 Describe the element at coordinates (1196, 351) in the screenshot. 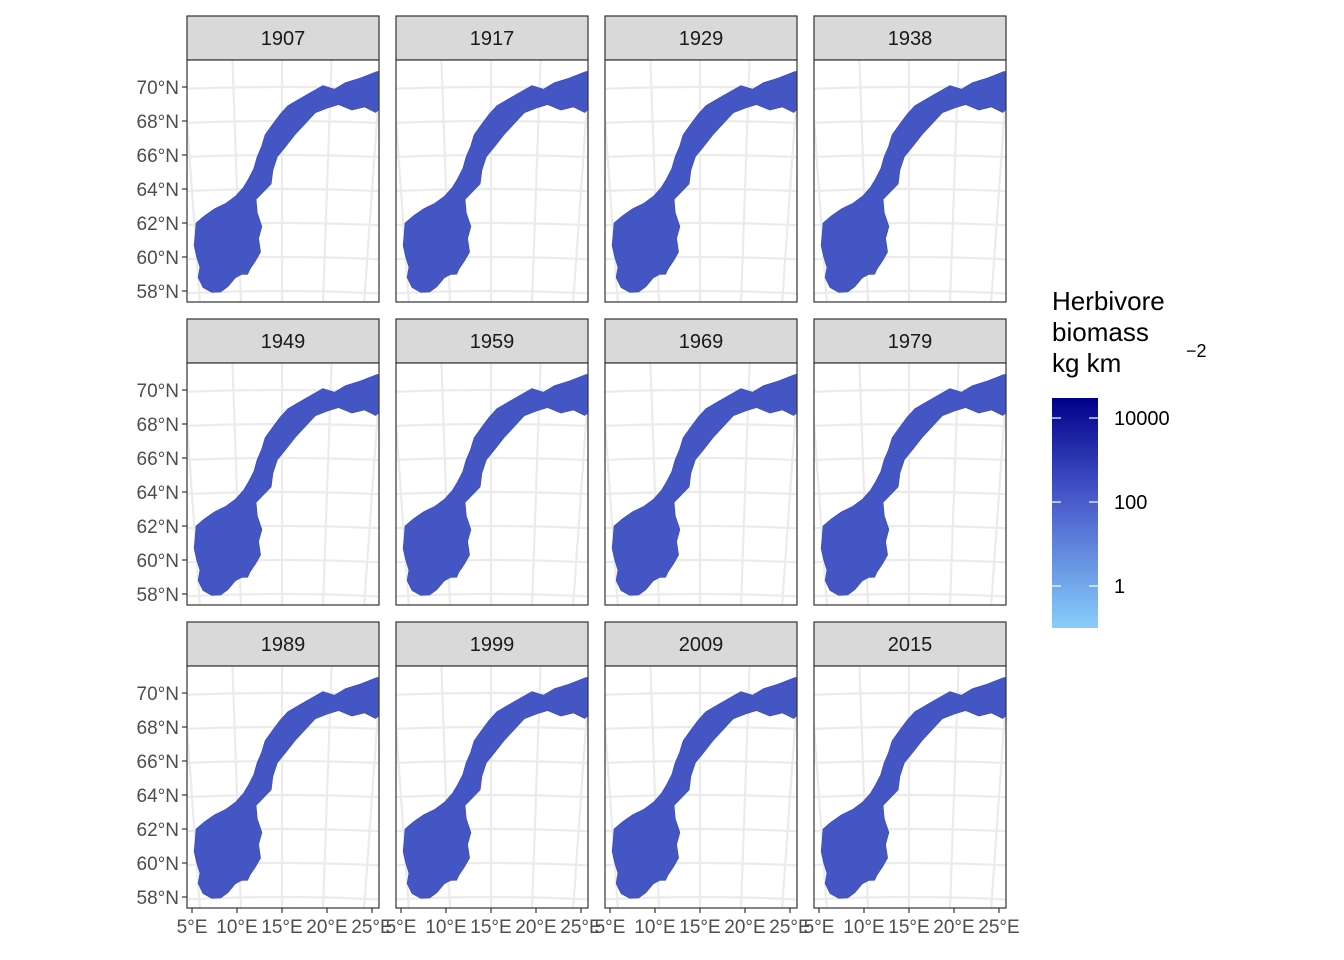

I see `legend-title-superscript: −2` at that location.